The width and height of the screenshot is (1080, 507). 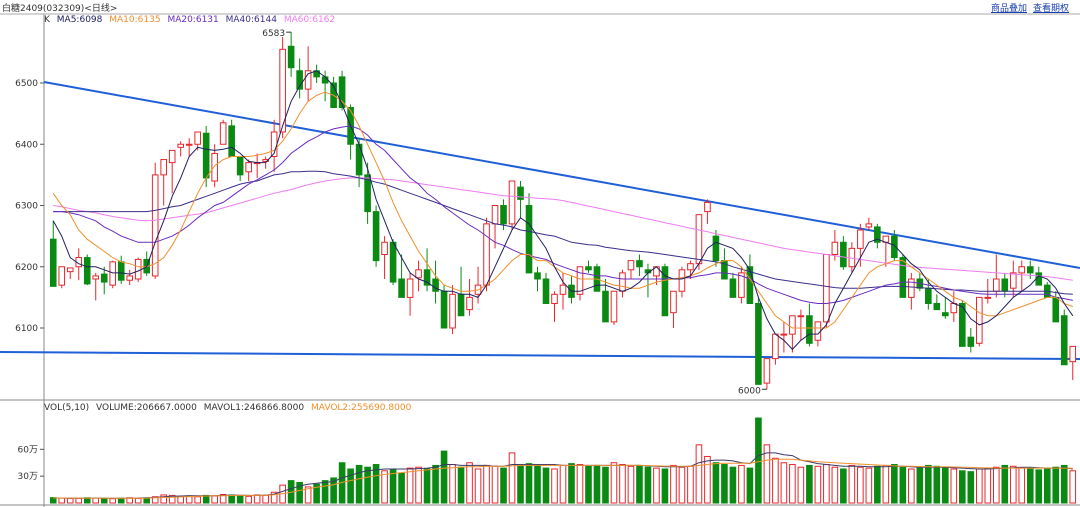 What do you see at coordinates (1051, 9) in the screenshot?
I see `view-options-button: 查看期权` at bounding box center [1051, 9].